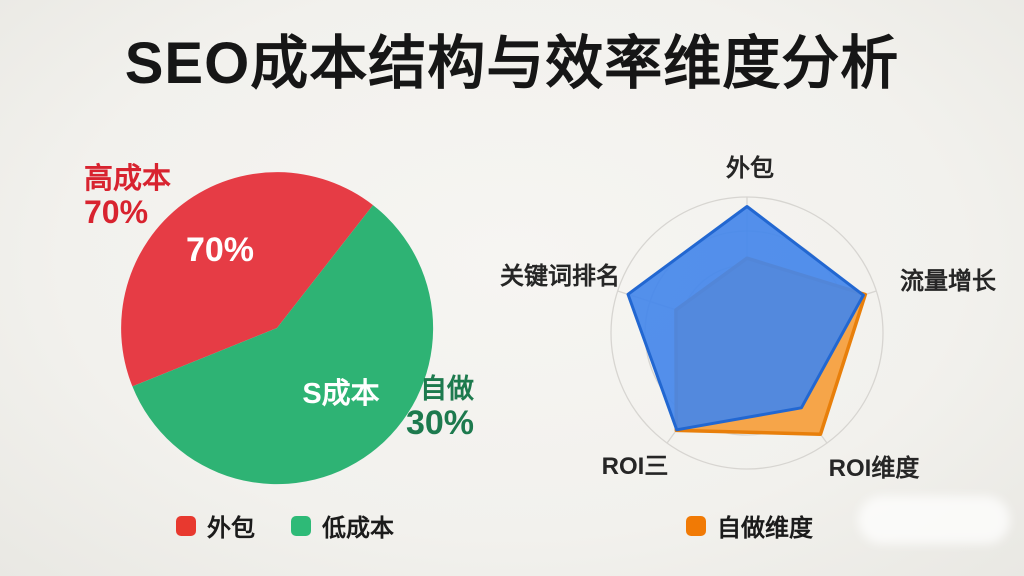 The height and width of the screenshot is (576, 1024). Describe the element at coordinates (439, 423) in the screenshot. I see `callout-diy-percent: 30%` at that location.